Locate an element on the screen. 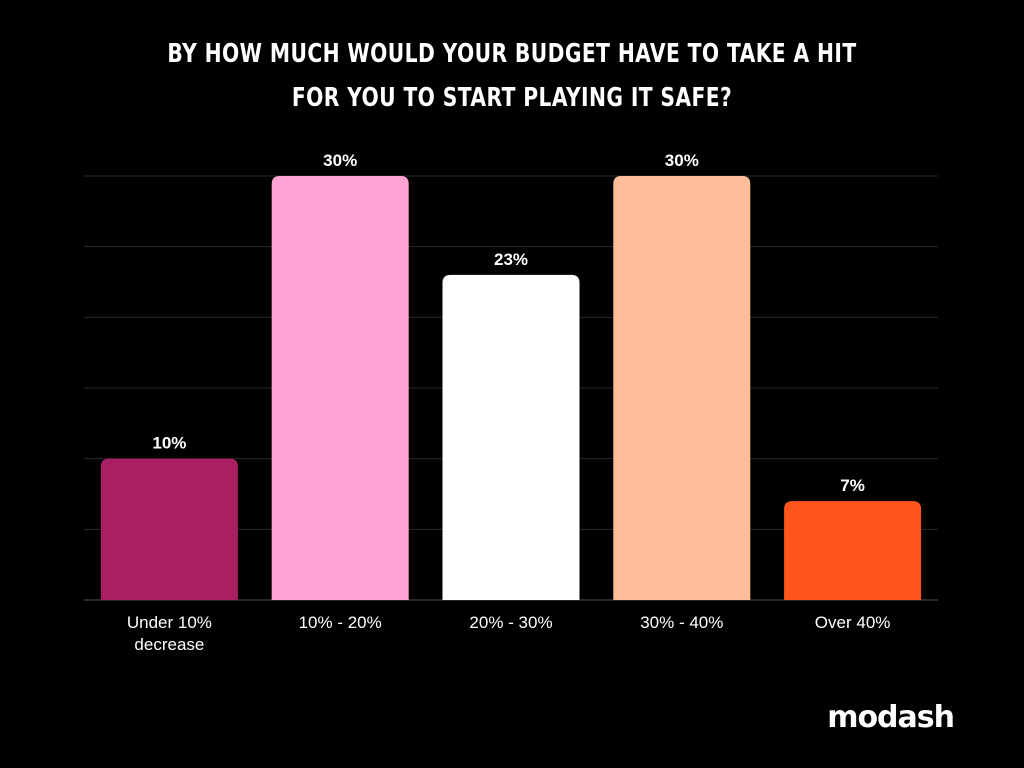  category-label-5: Over 40% is located at coordinates (852, 622).